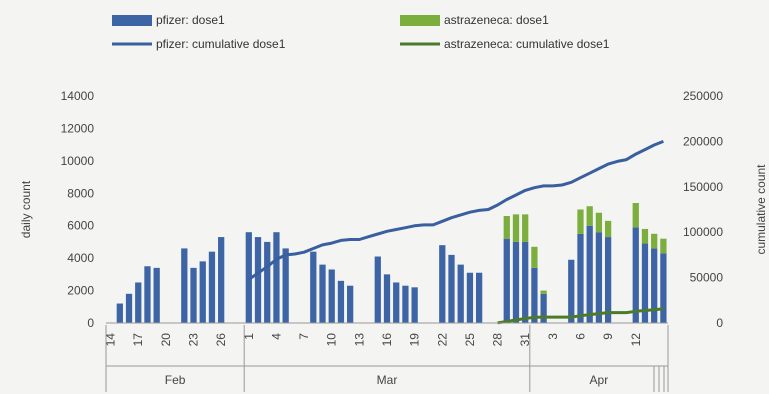 This screenshot has height=394, width=769. I want to click on y-tick-label: 12000, so click(78, 128).